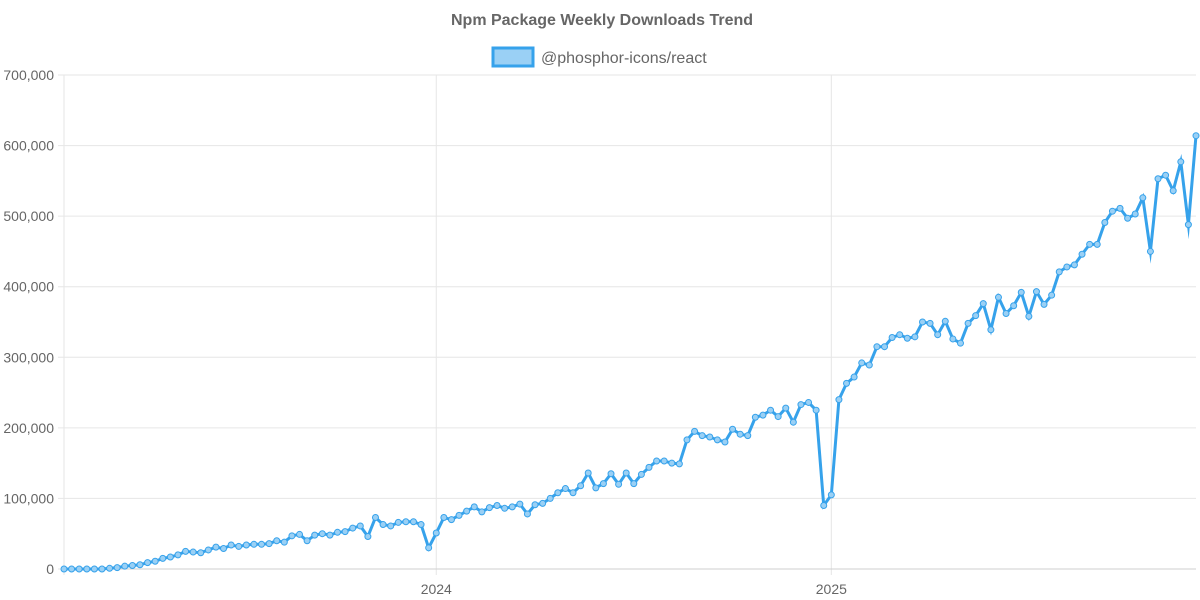 The height and width of the screenshot is (600, 1200). Describe the element at coordinates (624, 58) in the screenshot. I see `legend-label: @phosphor-icons/react` at that location.